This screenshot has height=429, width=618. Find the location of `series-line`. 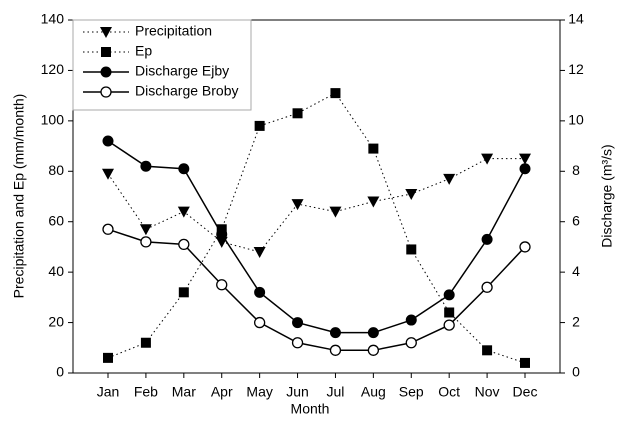

series-line is located at coordinates (316, 205).